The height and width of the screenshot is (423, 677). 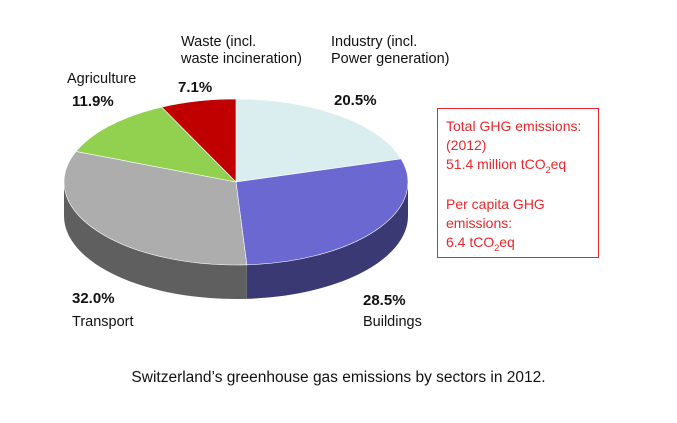 I want to click on total-emissions-label: Total GHG emissions:, so click(x=514, y=126).